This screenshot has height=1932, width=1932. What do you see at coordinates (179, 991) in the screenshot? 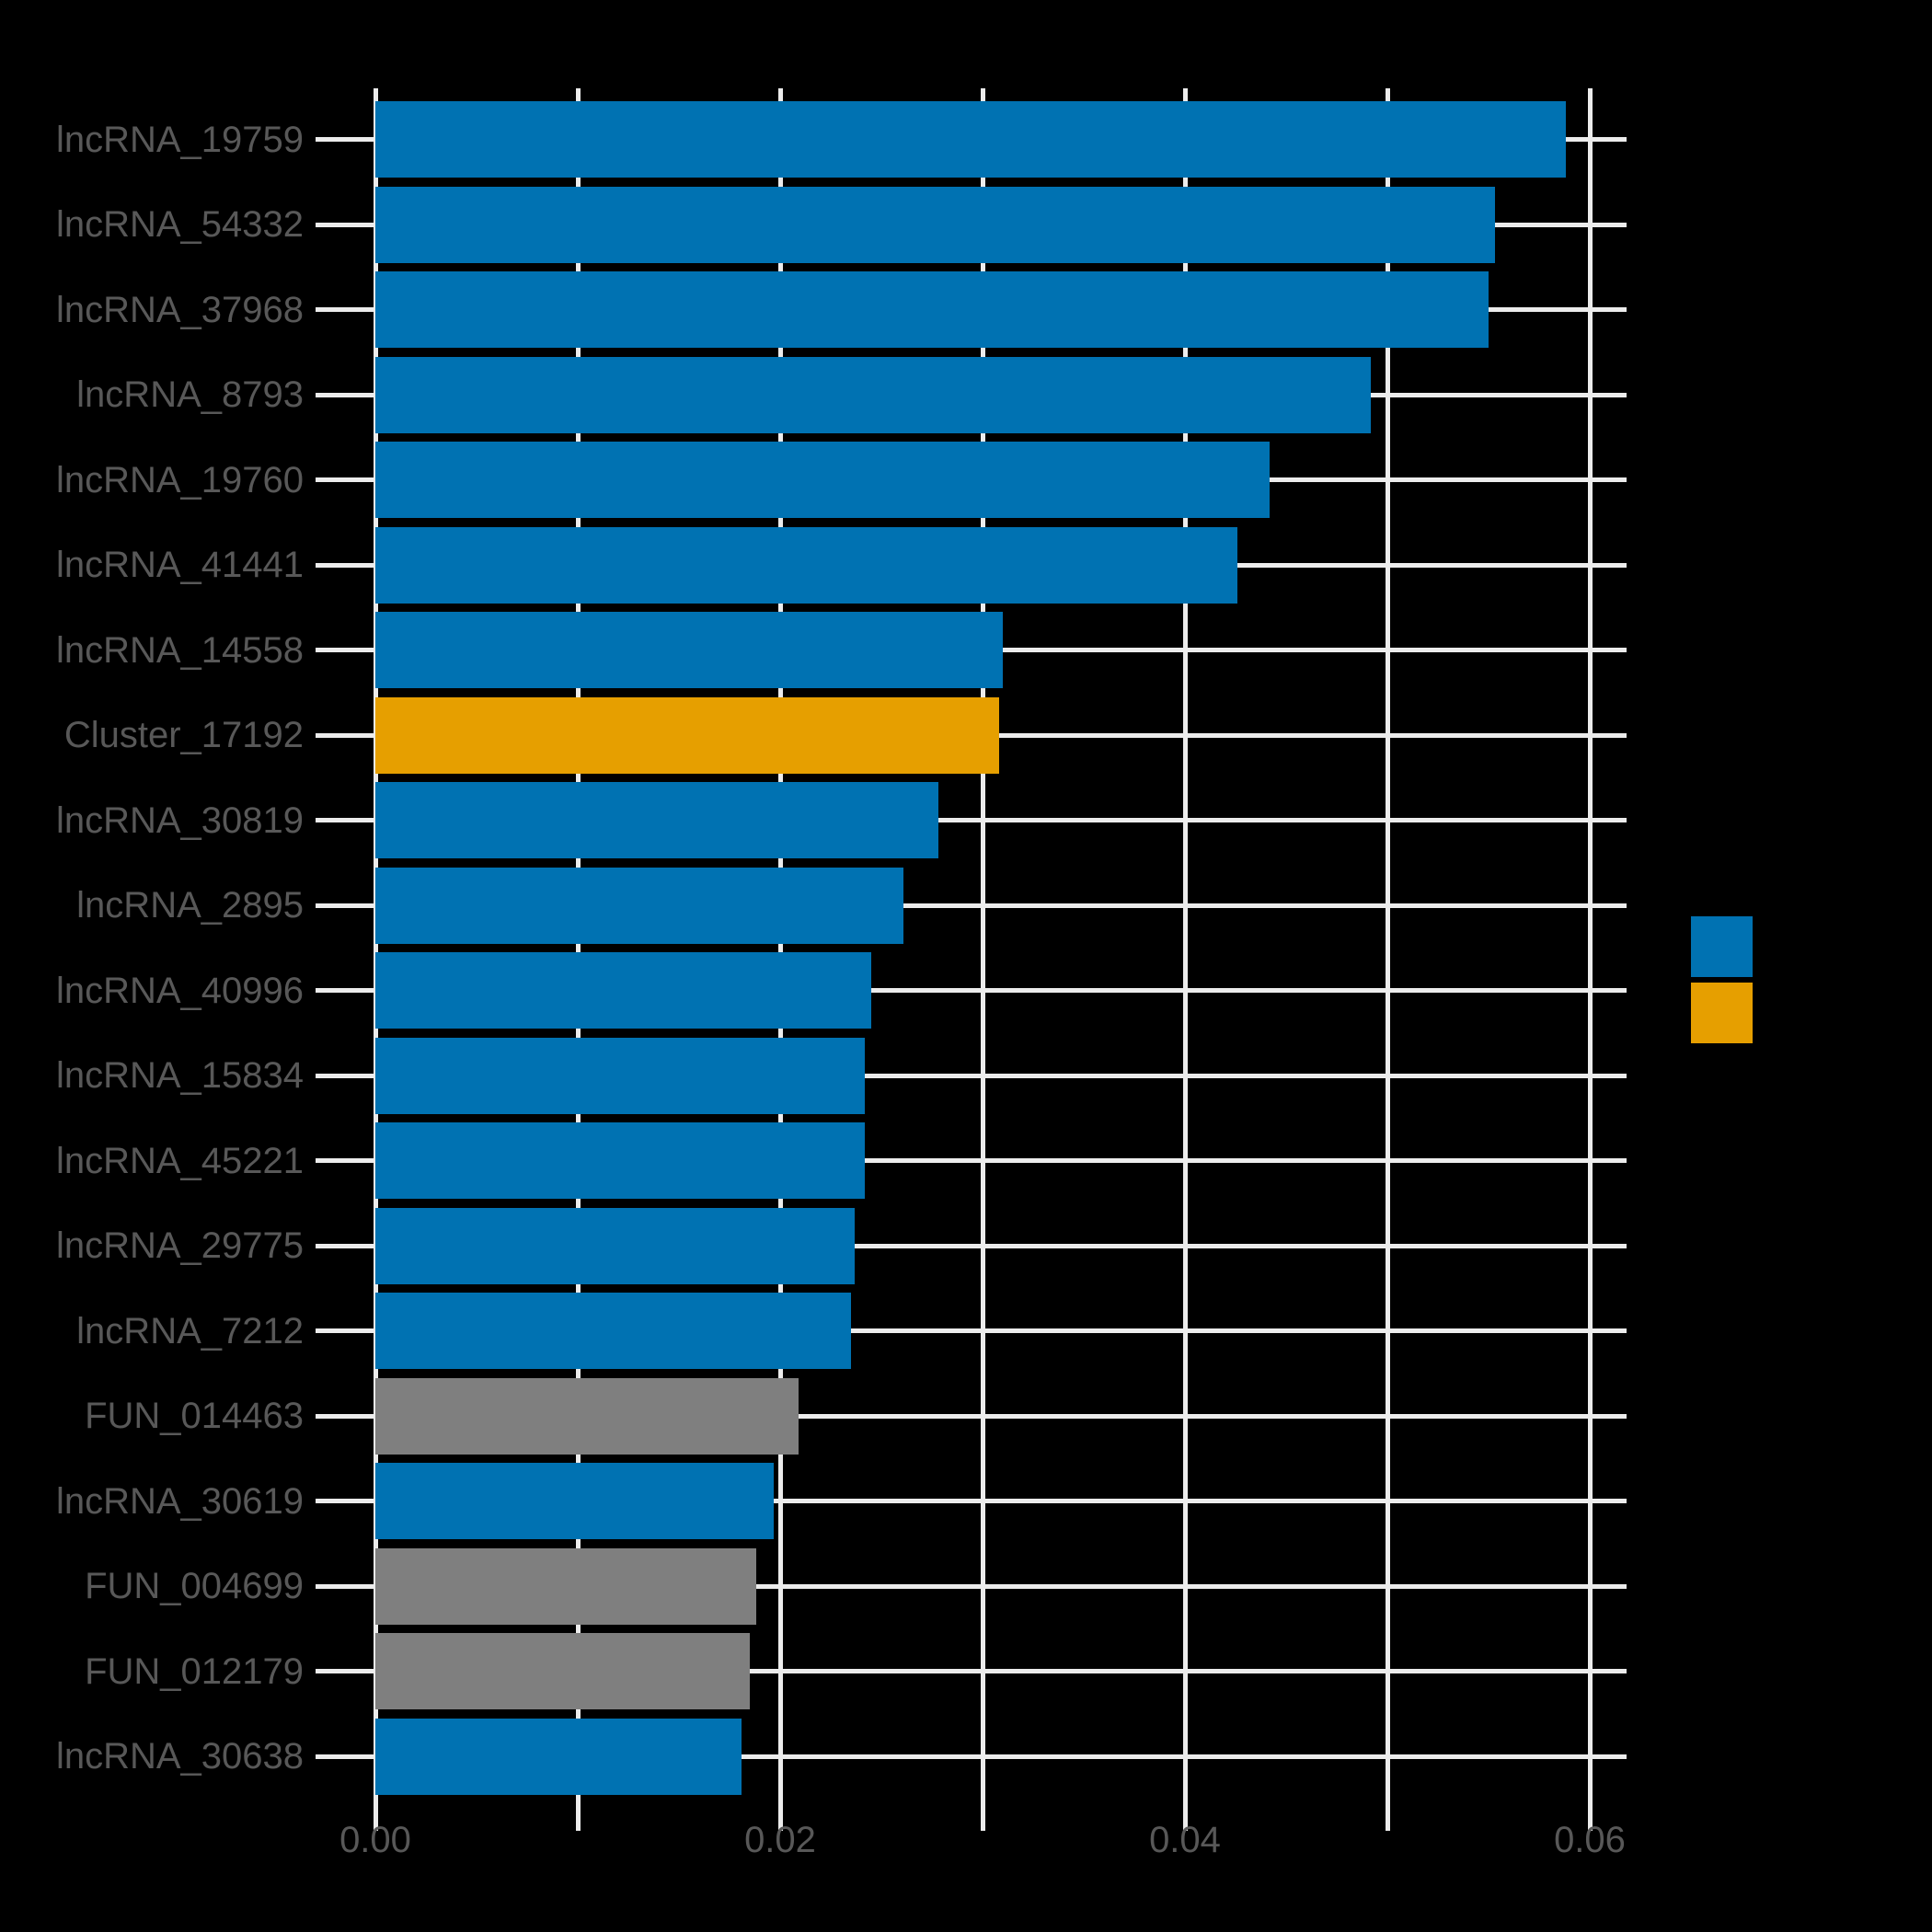
I see `y-axis-label-lncRNA_40996: lncRNA_40996` at bounding box center [179, 991].